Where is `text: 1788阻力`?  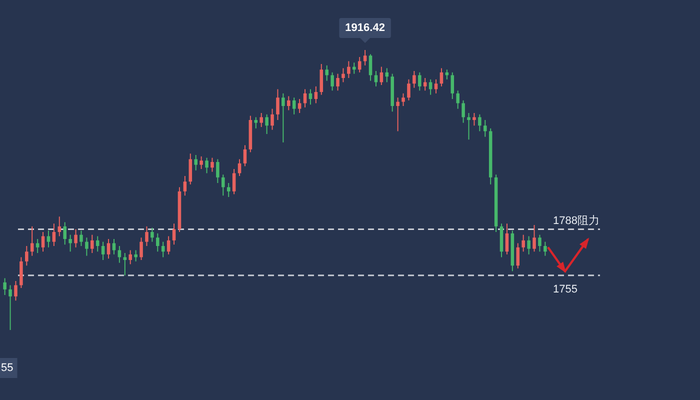
text: 1788阻力 is located at coordinates (576, 221).